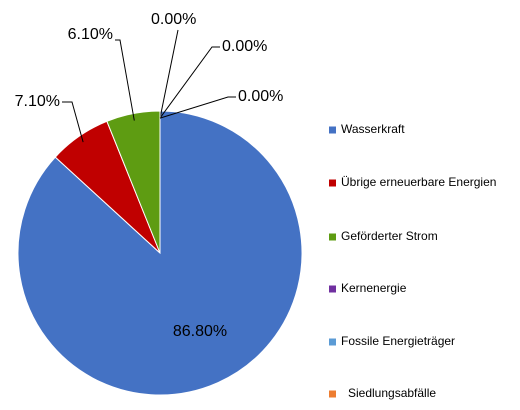 Image resolution: width=520 pixels, height=410 pixels. Describe the element at coordinates (90, 34) in the screenshot. I see `data-label: 6.10%` at that location.